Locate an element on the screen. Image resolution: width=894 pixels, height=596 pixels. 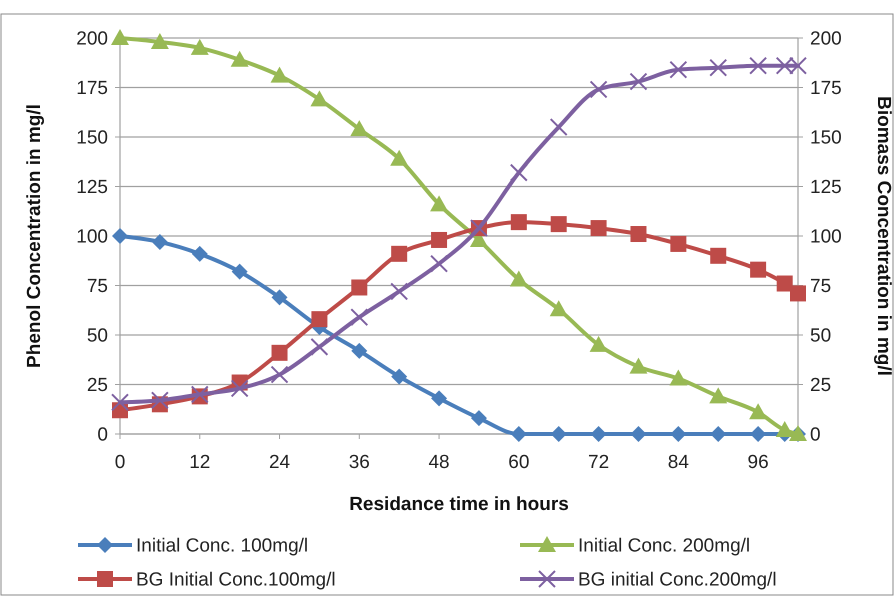
x-axis-title: Residance time in hours is located at coordinates (459, 504).